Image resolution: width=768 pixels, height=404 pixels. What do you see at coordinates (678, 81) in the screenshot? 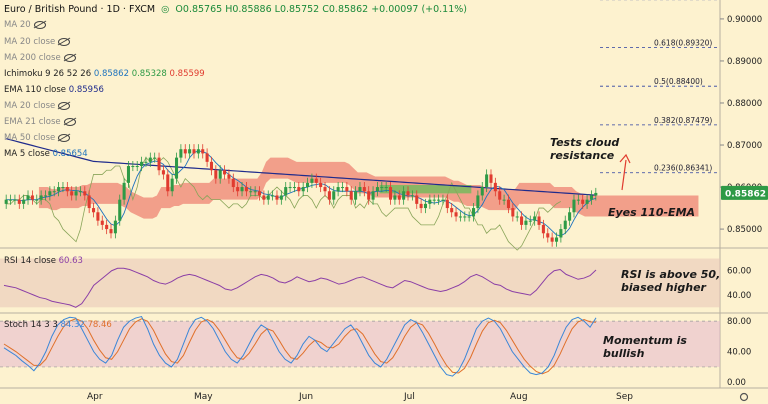
I see `fib-label: 0.5(0.88400)` at bounding box center [678, 81].